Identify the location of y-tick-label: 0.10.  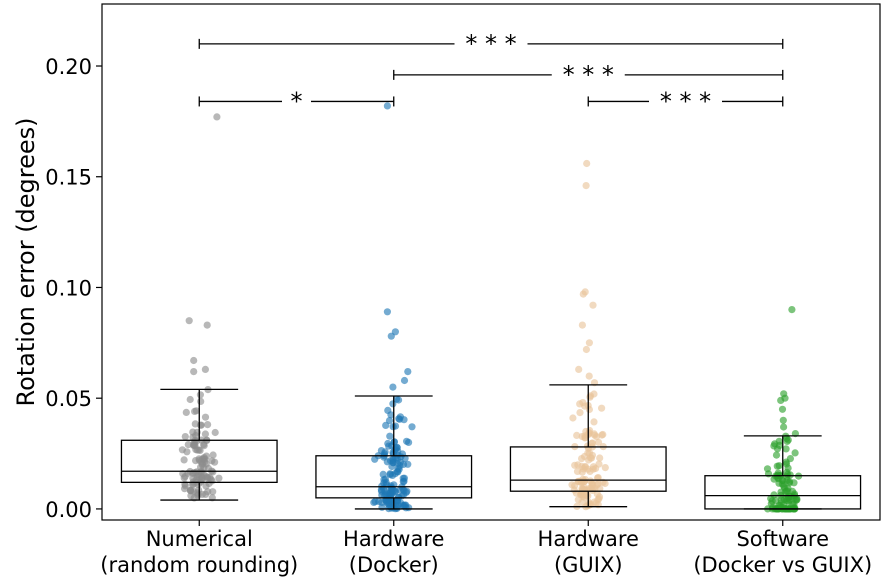
(68, 288).